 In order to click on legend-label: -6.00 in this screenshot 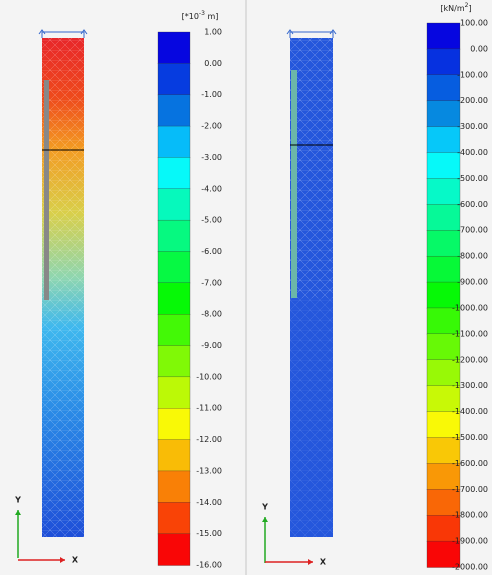, I will do `click(211, 251)`.